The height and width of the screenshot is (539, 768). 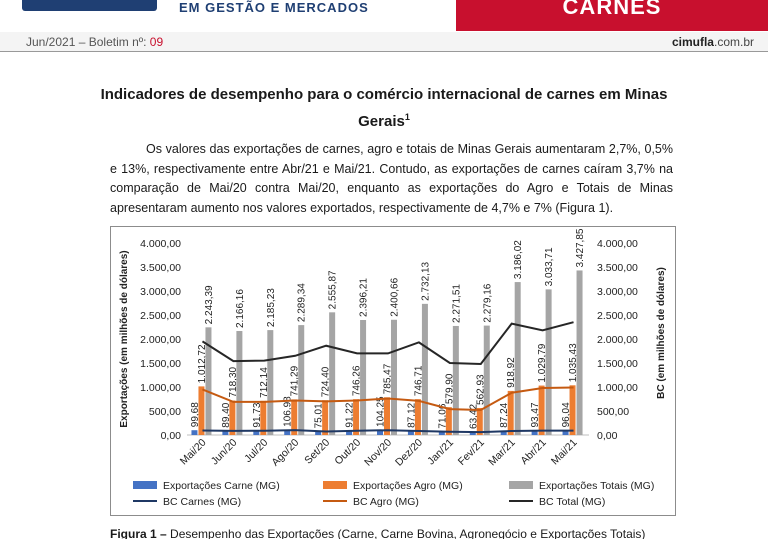 What do you see at coordinates (617, 340) in the screenshot?
I see `y2-tick-label: 2.000,00` at bounding box center [617, 340].